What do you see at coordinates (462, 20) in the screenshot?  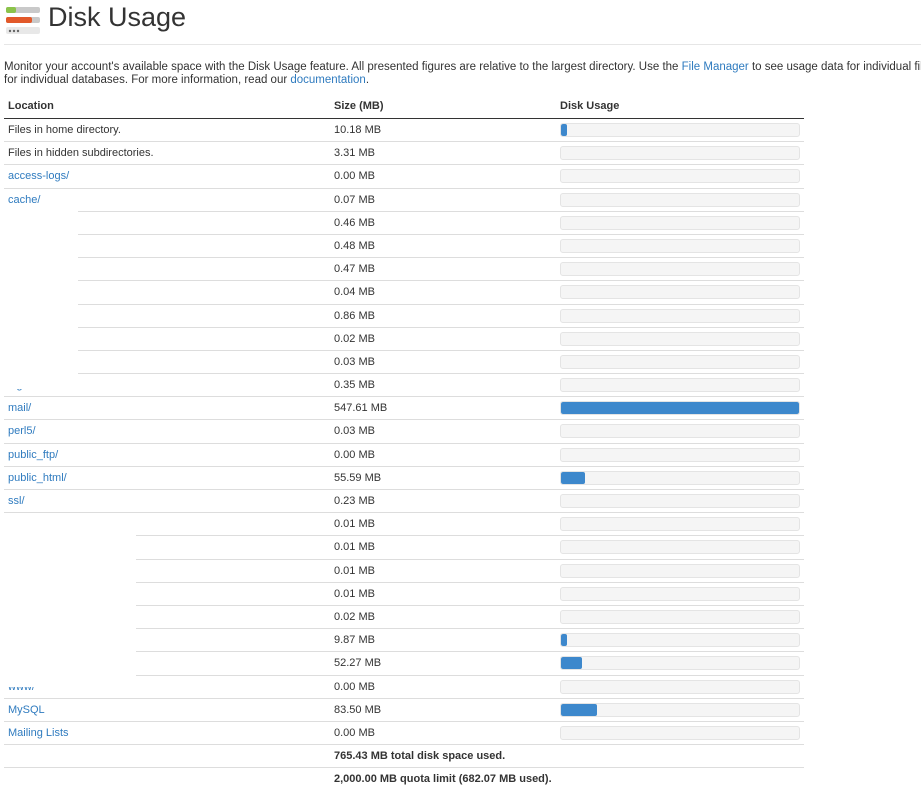 I see `page-header: Disk Usage` at bounding box center [462, 20].